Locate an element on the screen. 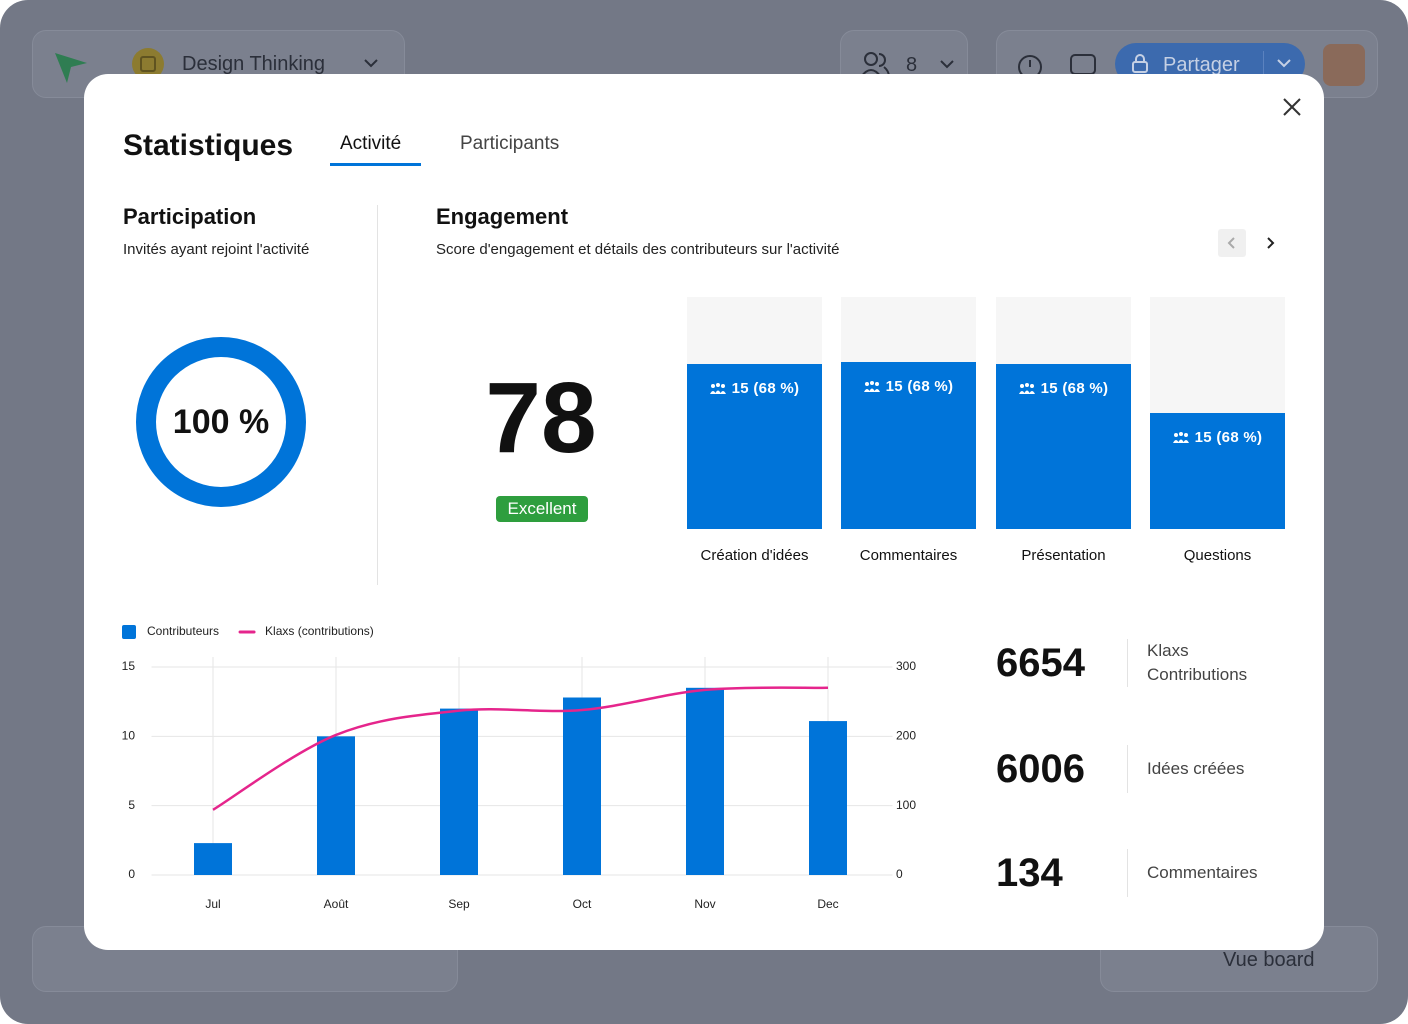 The image size is (1408, 1024). section-subtitle: Invités ayant rejoint l'activité is located at coordinates (216, 249).